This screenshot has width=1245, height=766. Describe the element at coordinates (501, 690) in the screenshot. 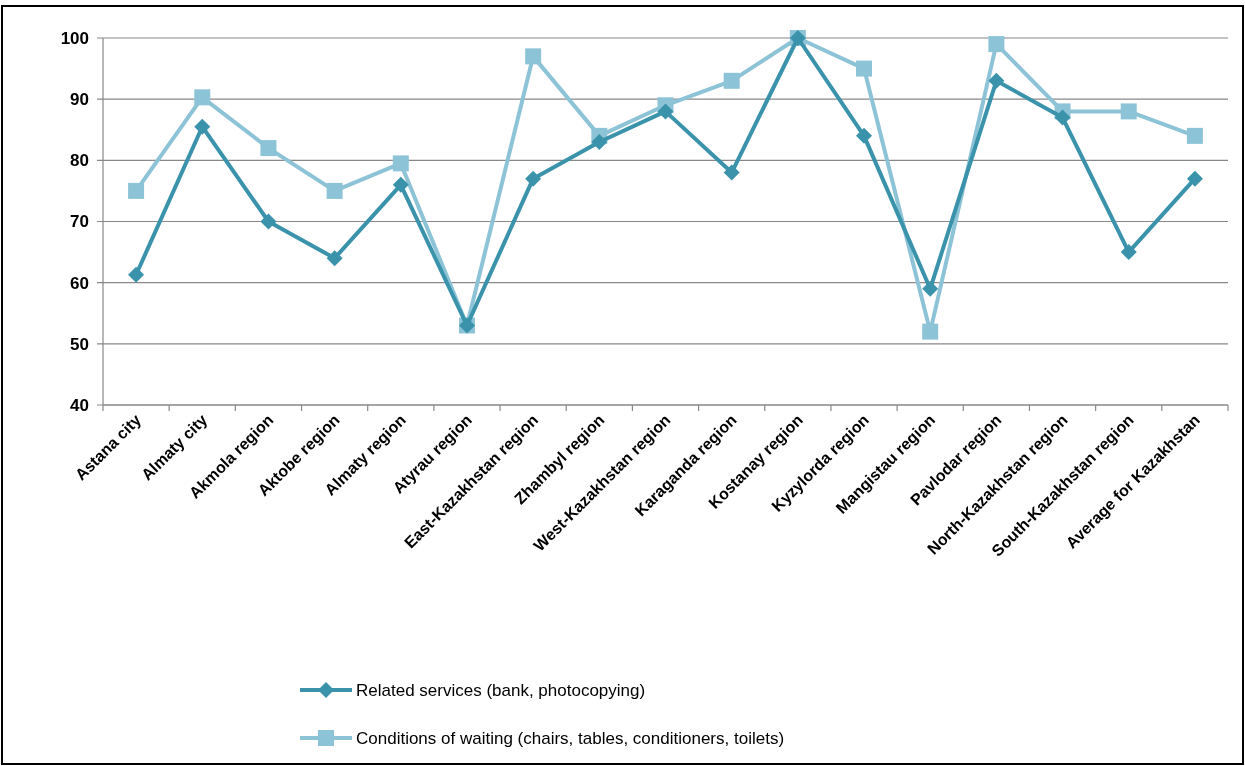

I see `legend-label: Related services (bank, photocopying)` at that location.